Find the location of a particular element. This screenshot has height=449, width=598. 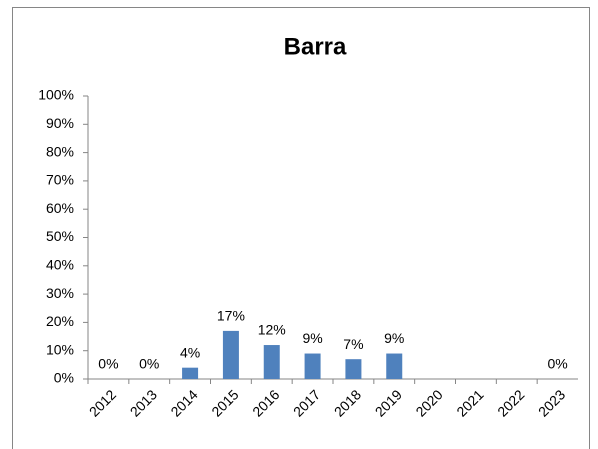

y-tick-label: 100% is located at coordinates (56, 95).